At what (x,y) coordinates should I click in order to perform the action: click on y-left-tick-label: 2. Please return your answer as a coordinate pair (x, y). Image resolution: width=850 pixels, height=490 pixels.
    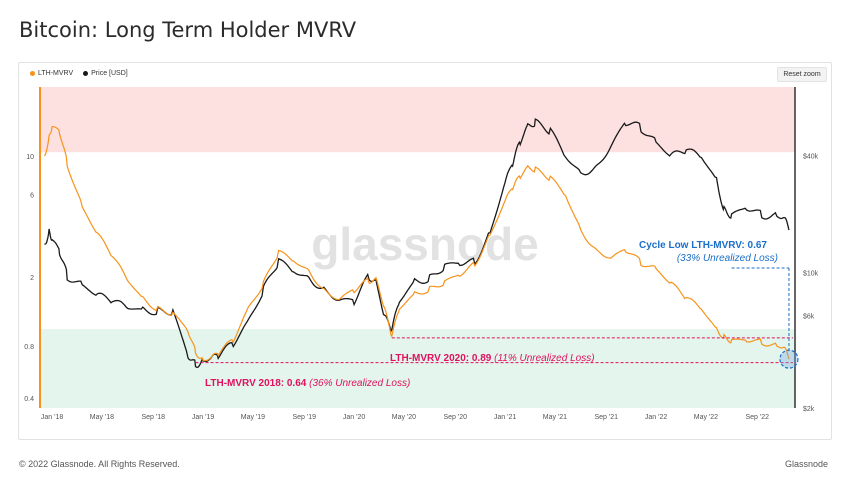
    Looking at the image, I should click on (32, 278).